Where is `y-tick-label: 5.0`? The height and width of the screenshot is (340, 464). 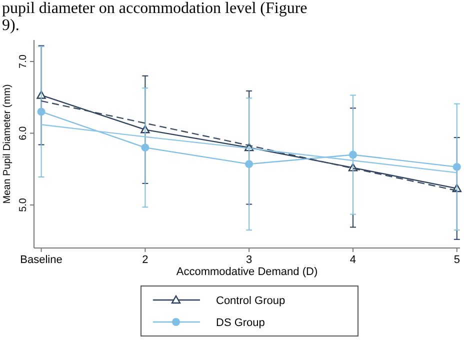
y-tick-label: 5.0 is located at coordinates (23, 205).